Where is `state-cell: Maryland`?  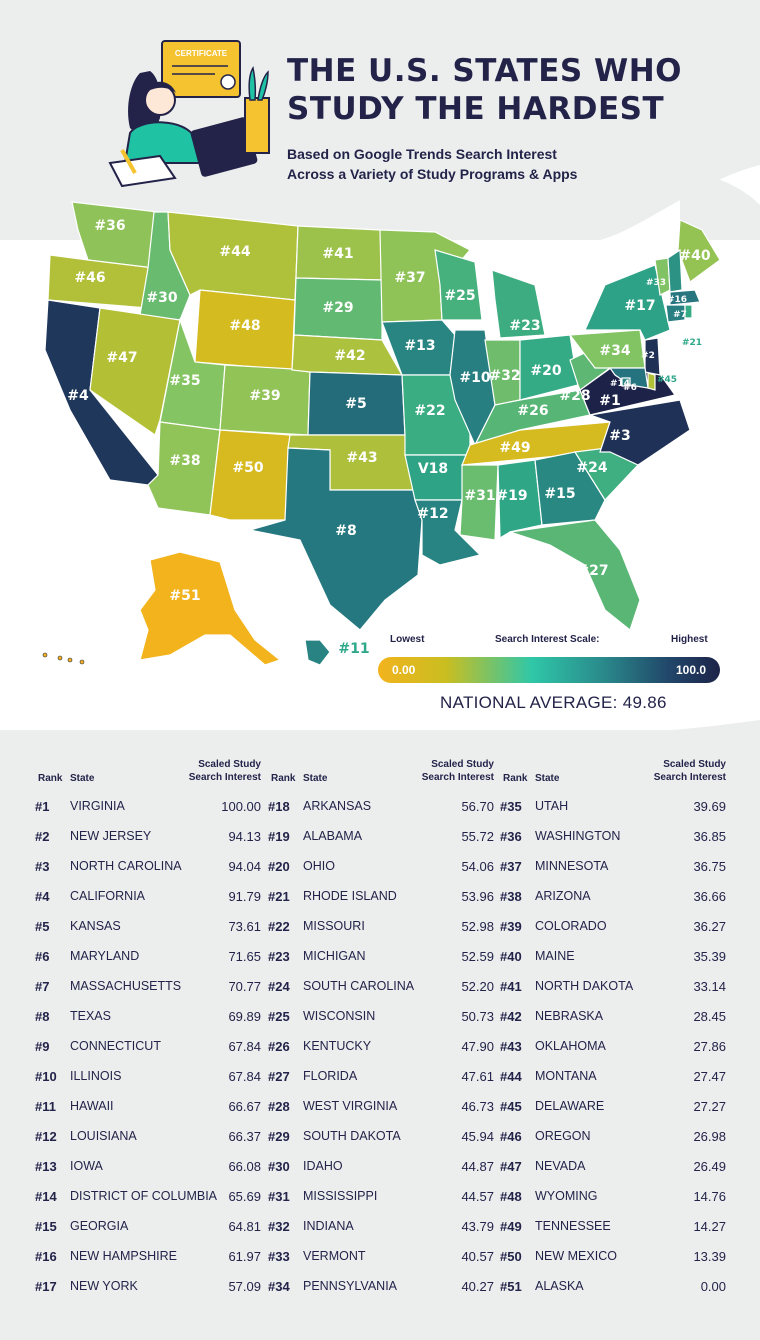 state-cell: Maryland is located at coordinates (105, 956).